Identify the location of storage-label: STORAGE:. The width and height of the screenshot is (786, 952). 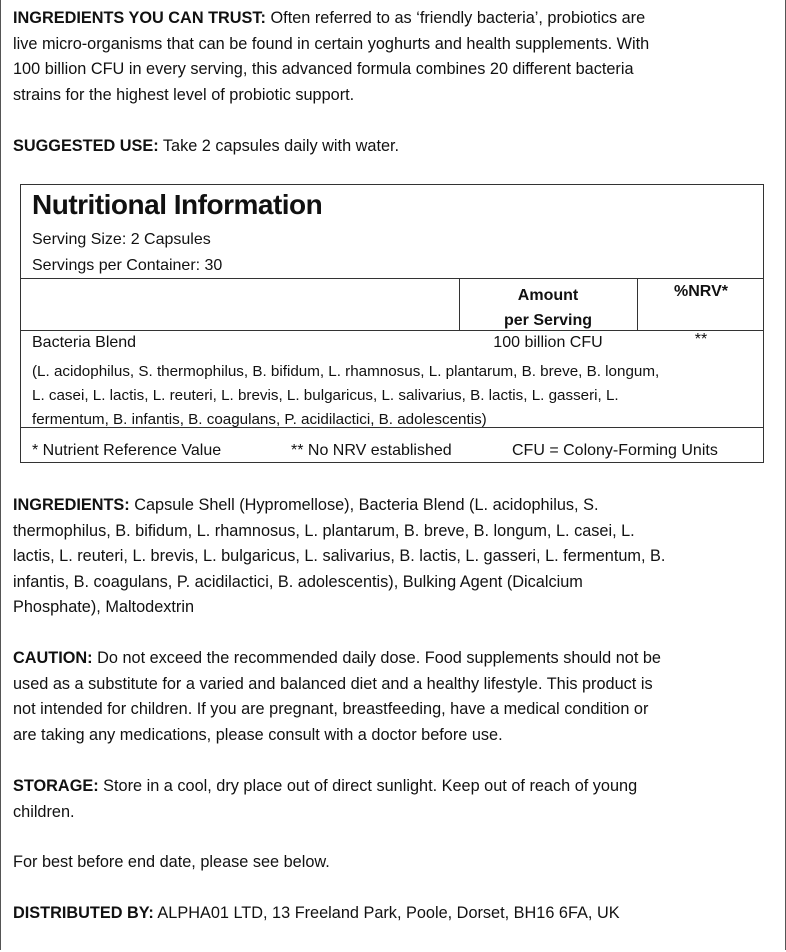
(56, 786).